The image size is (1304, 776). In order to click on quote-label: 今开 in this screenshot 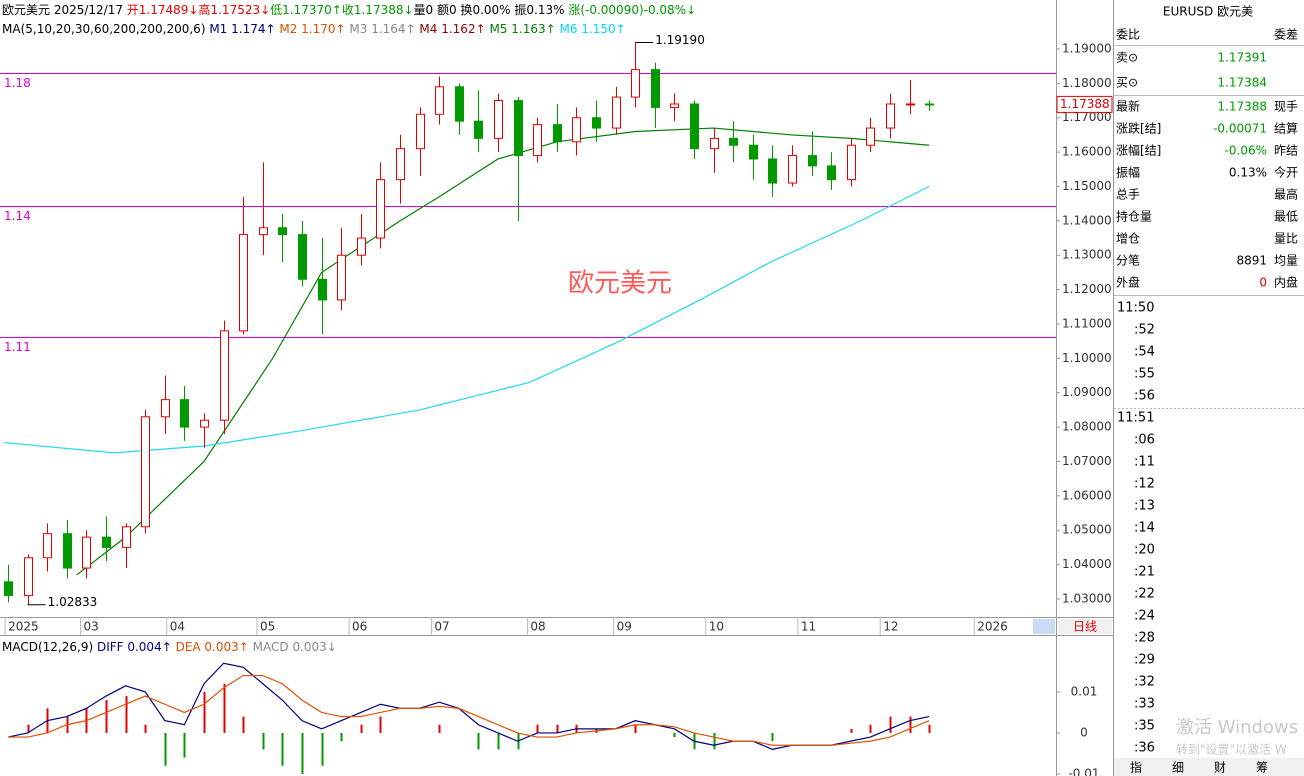, I will do `click(1286, 172)`.